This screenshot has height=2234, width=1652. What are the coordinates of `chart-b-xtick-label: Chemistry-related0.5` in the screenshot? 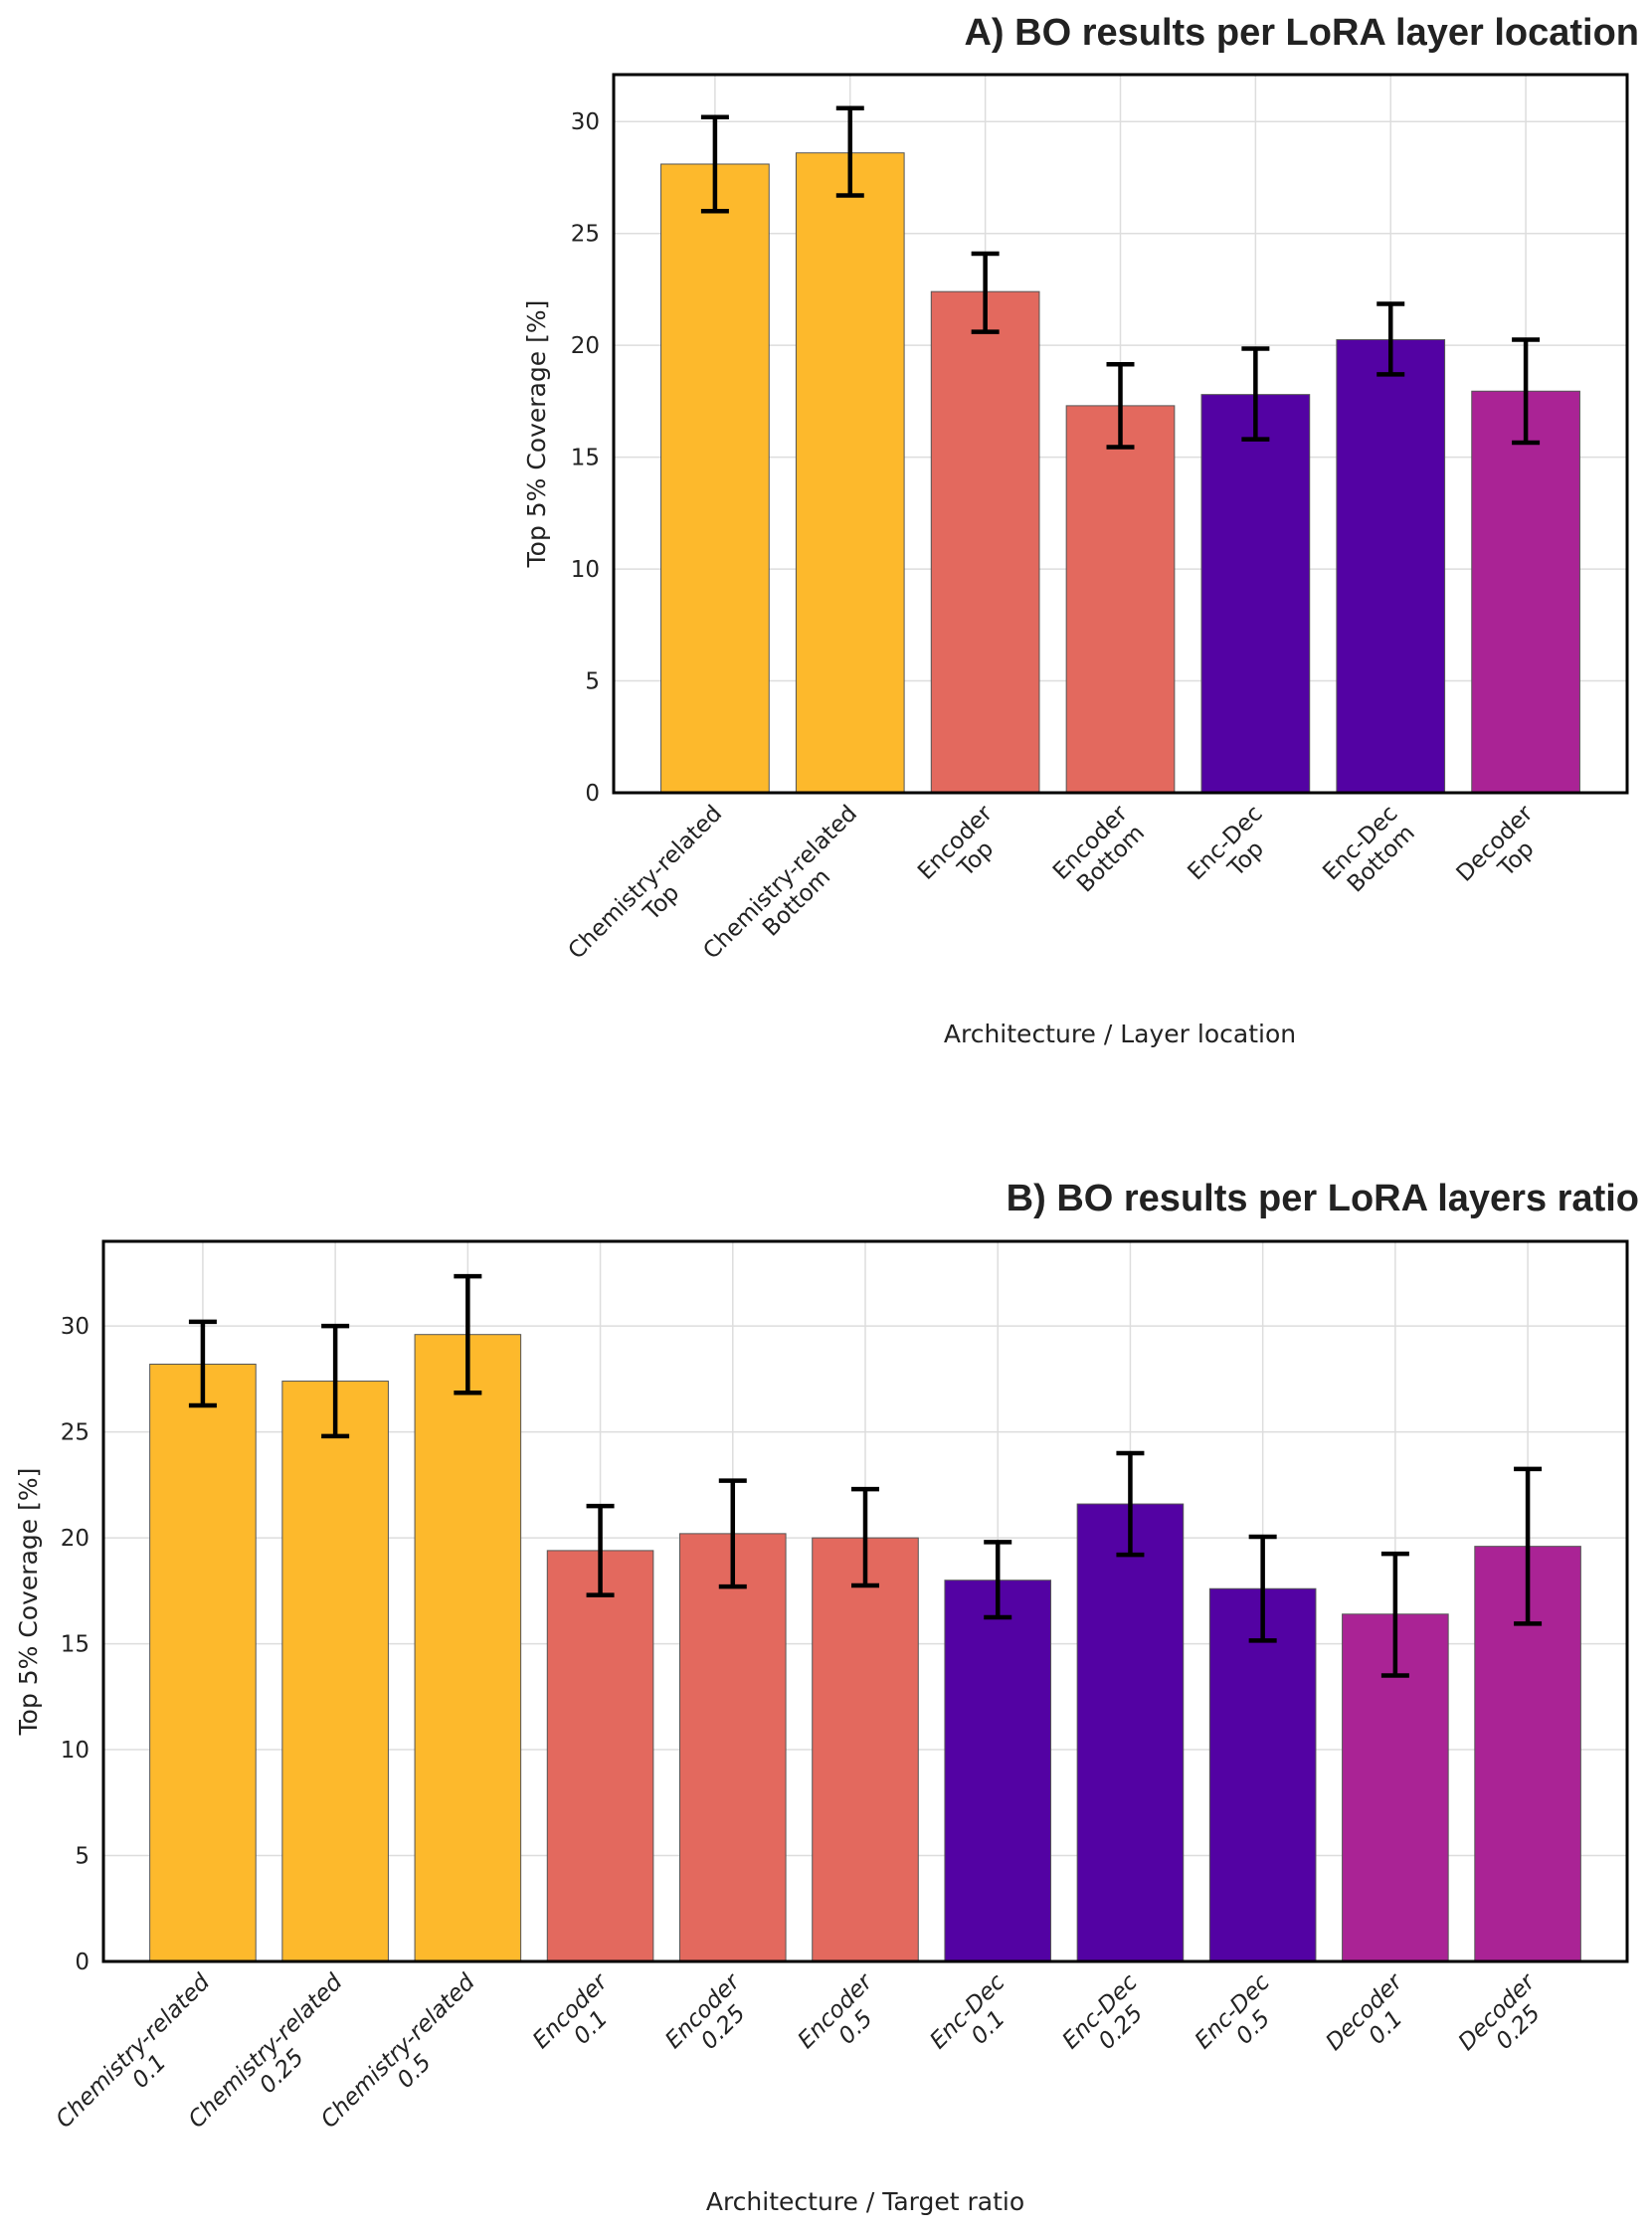 It's located at (407, 2060).